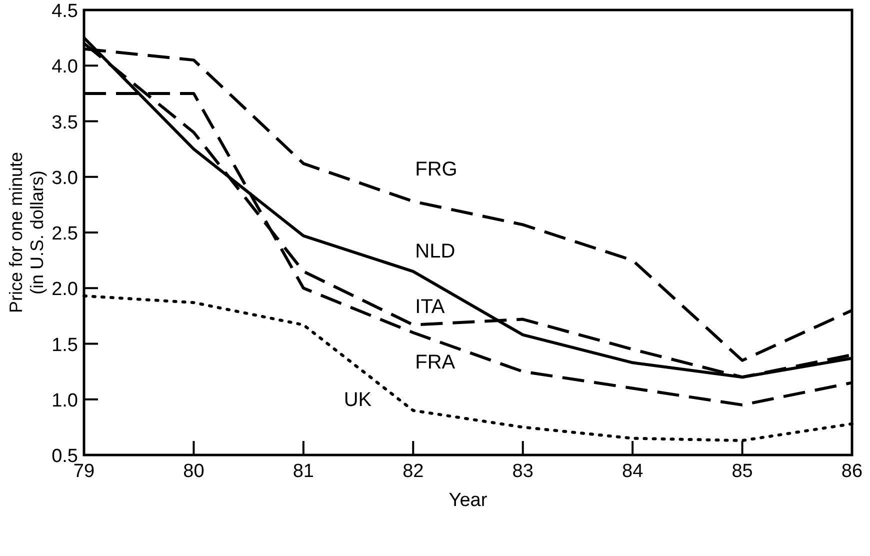  I want to click on x-tick-label: 84, so click(633, 471).